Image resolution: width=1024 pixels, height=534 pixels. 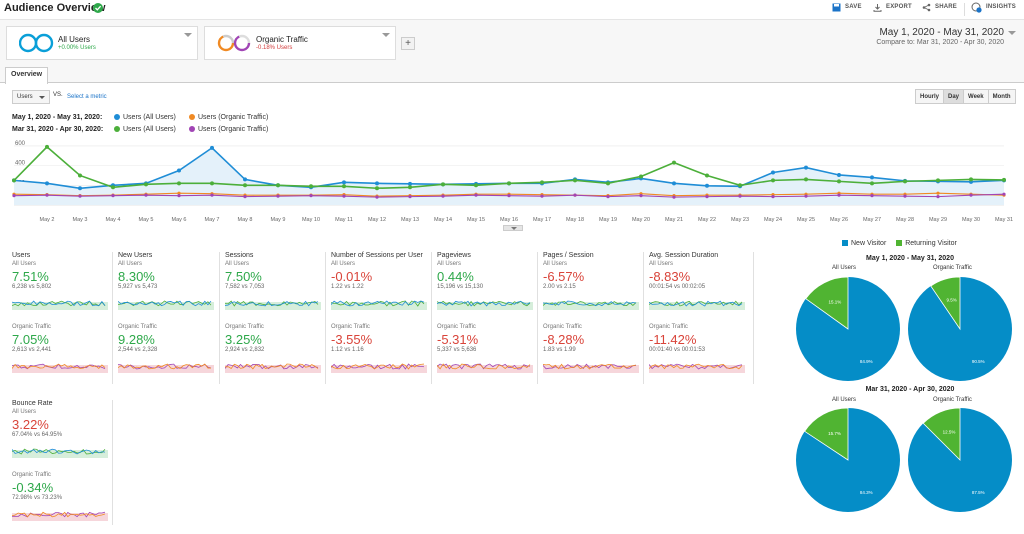 What do you see at coordinates (145, 117) in the screenshot?
I see `legend-may-all-users: Users (All Users)` at bounding box center [145, 117].